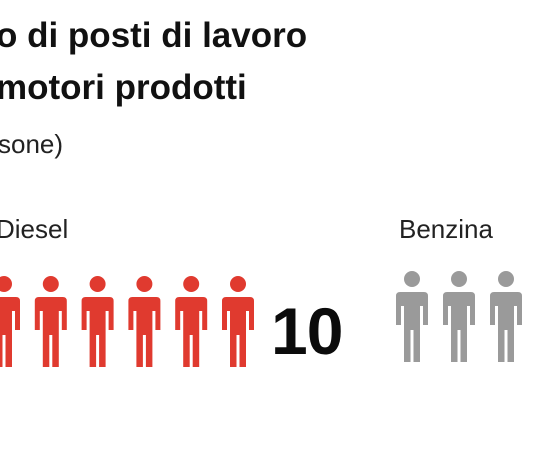  What do you see at coordinates (34, 229) in the screenshot?
I see `category-label-diesel: Diesel` at bounding box center [34, 229].